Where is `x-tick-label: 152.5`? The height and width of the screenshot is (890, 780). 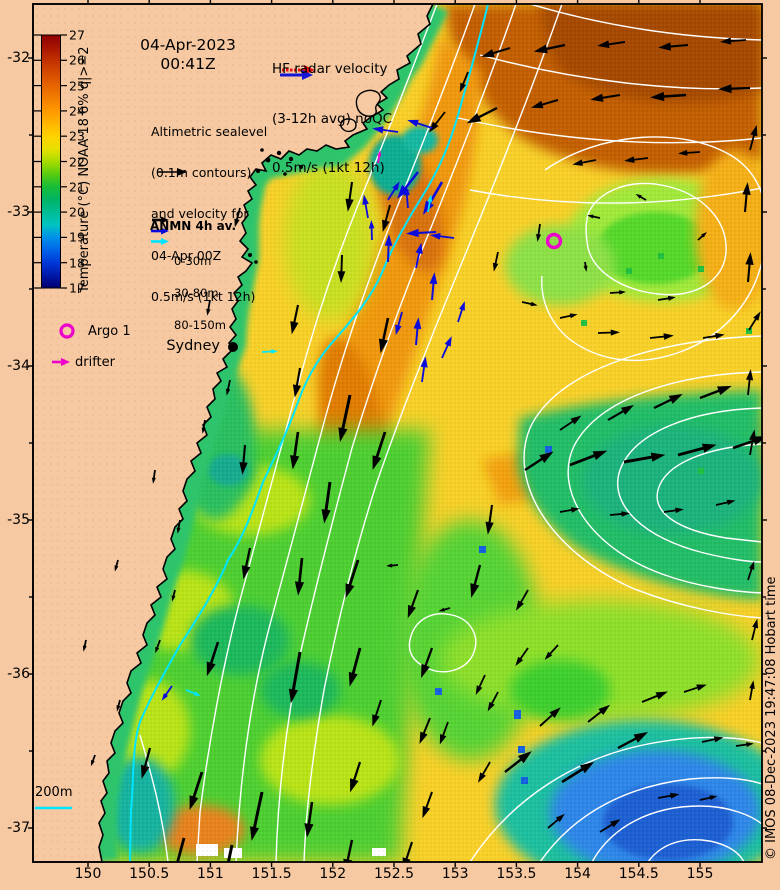
x-tick-label: 152.5 is located at coordinates (394, 874).